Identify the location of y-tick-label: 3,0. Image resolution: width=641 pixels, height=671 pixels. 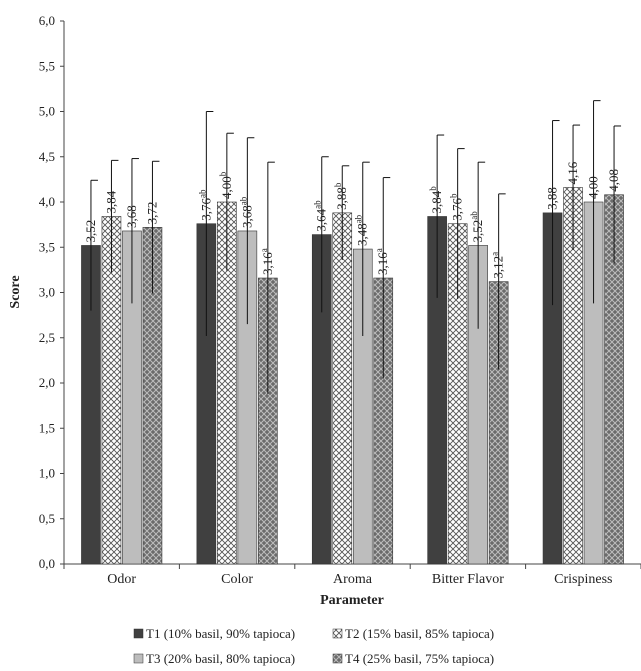
(47, 292).